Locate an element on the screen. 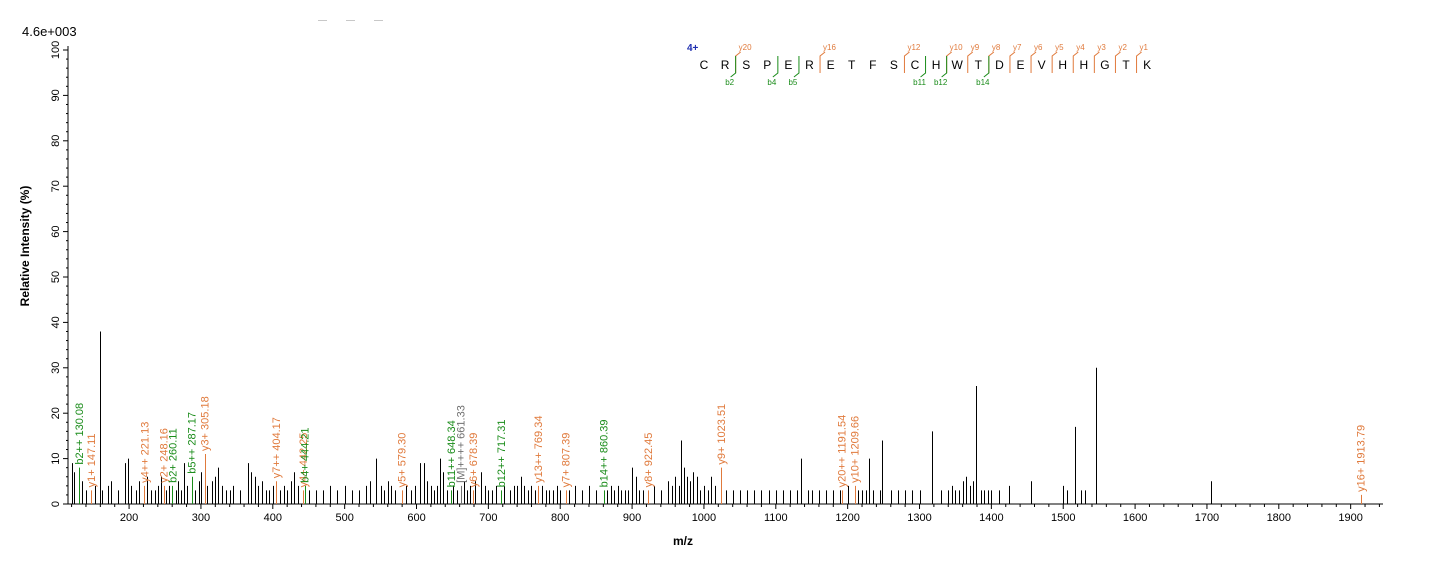 This screenshot has height=562, width=1436. peak-annotation-label: y13++ 769.34 is located at coordinates (539, 449).